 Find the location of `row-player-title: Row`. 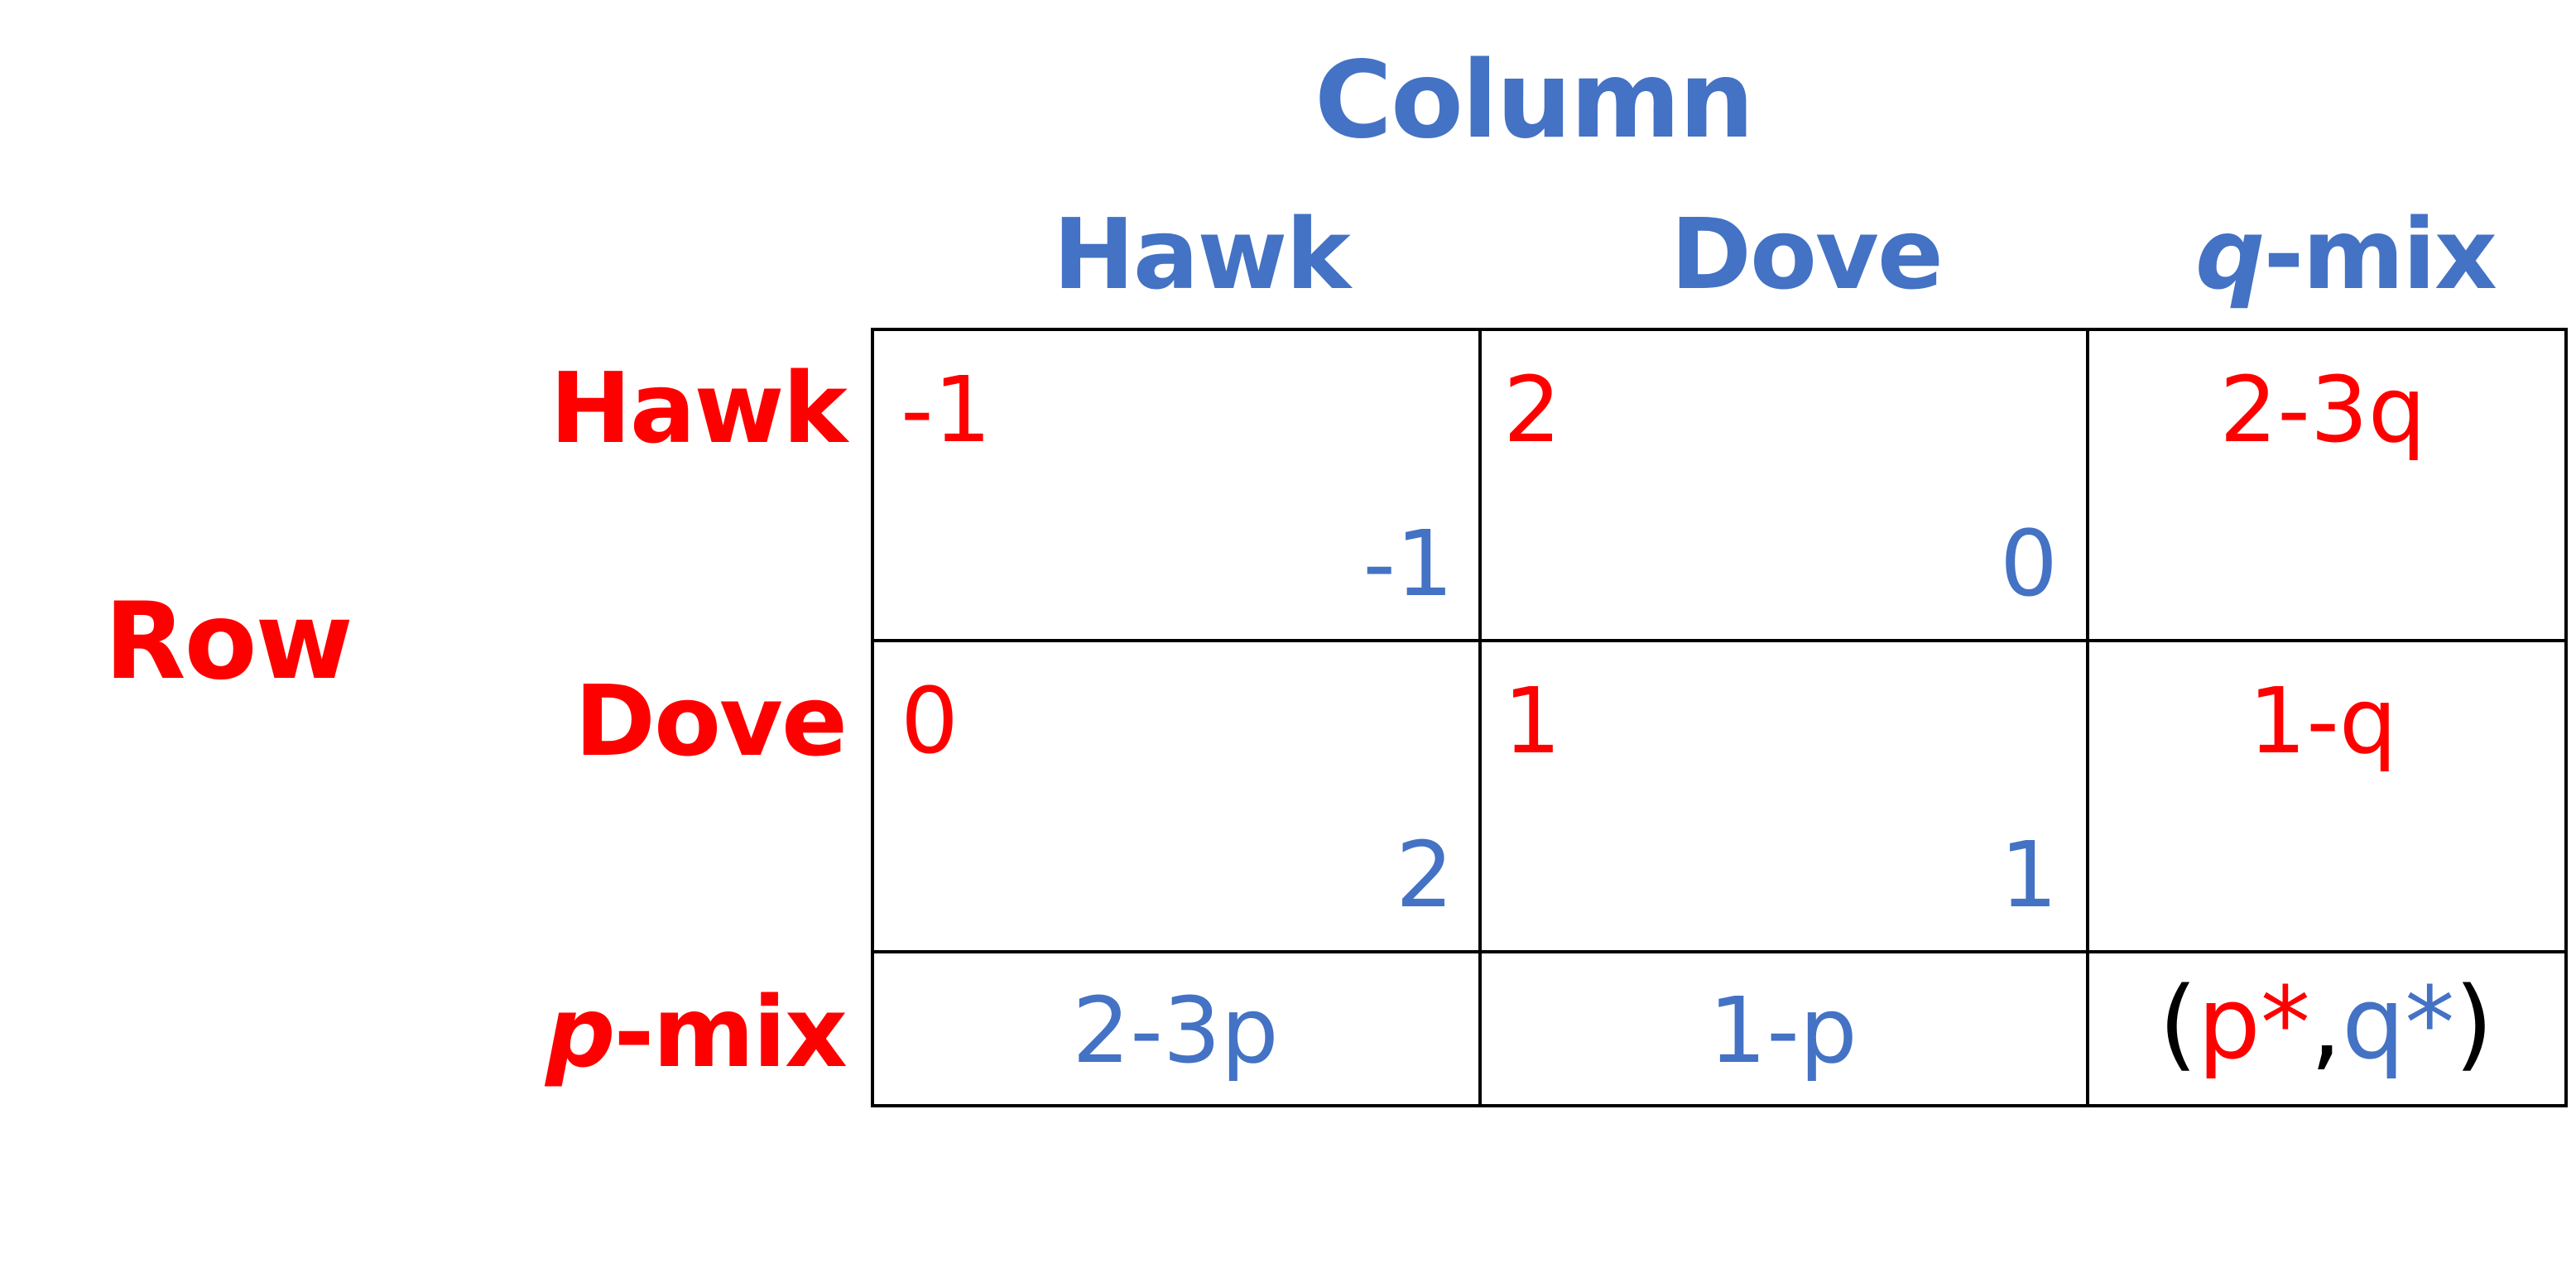

row-player-title: Row is located at coordinates (228, 642).